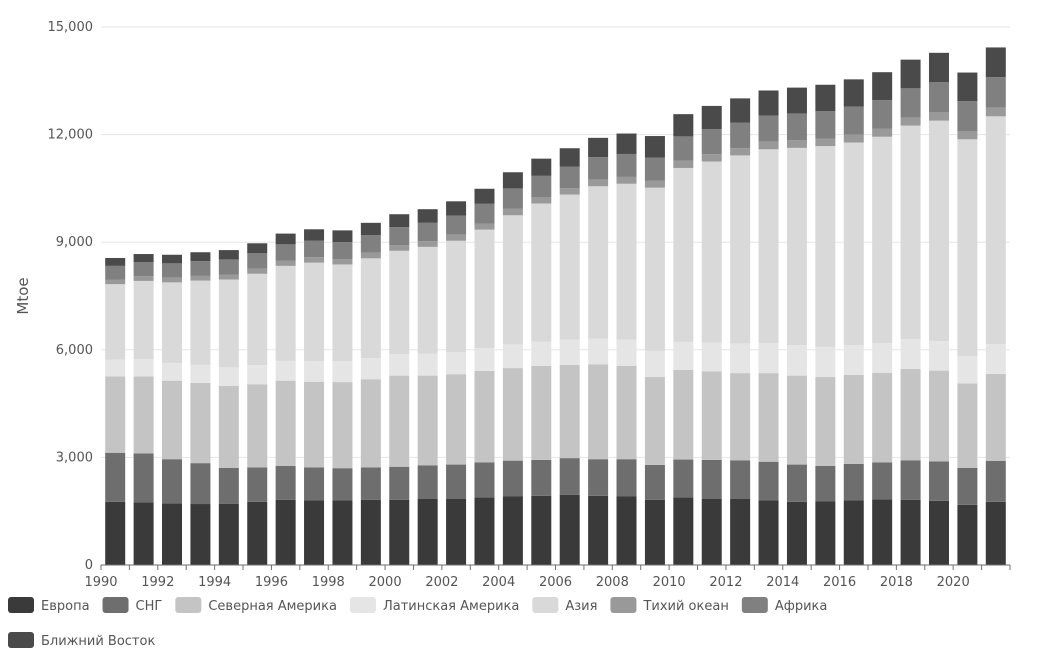 This screenshot has height=655, width=1054. I want to click on legend-item: Африка, so click(784, 605).